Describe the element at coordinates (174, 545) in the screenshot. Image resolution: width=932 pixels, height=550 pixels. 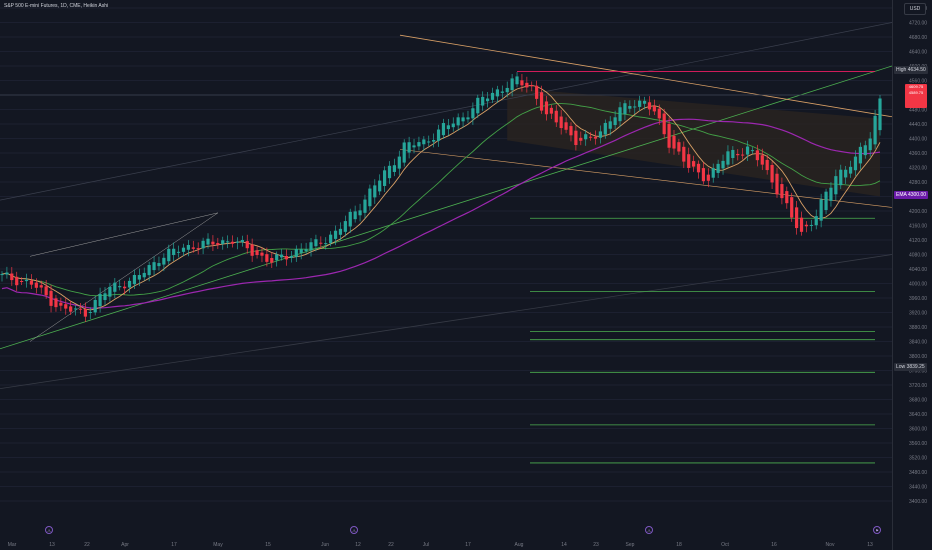
I see `time-tick-label: 17` at that location.